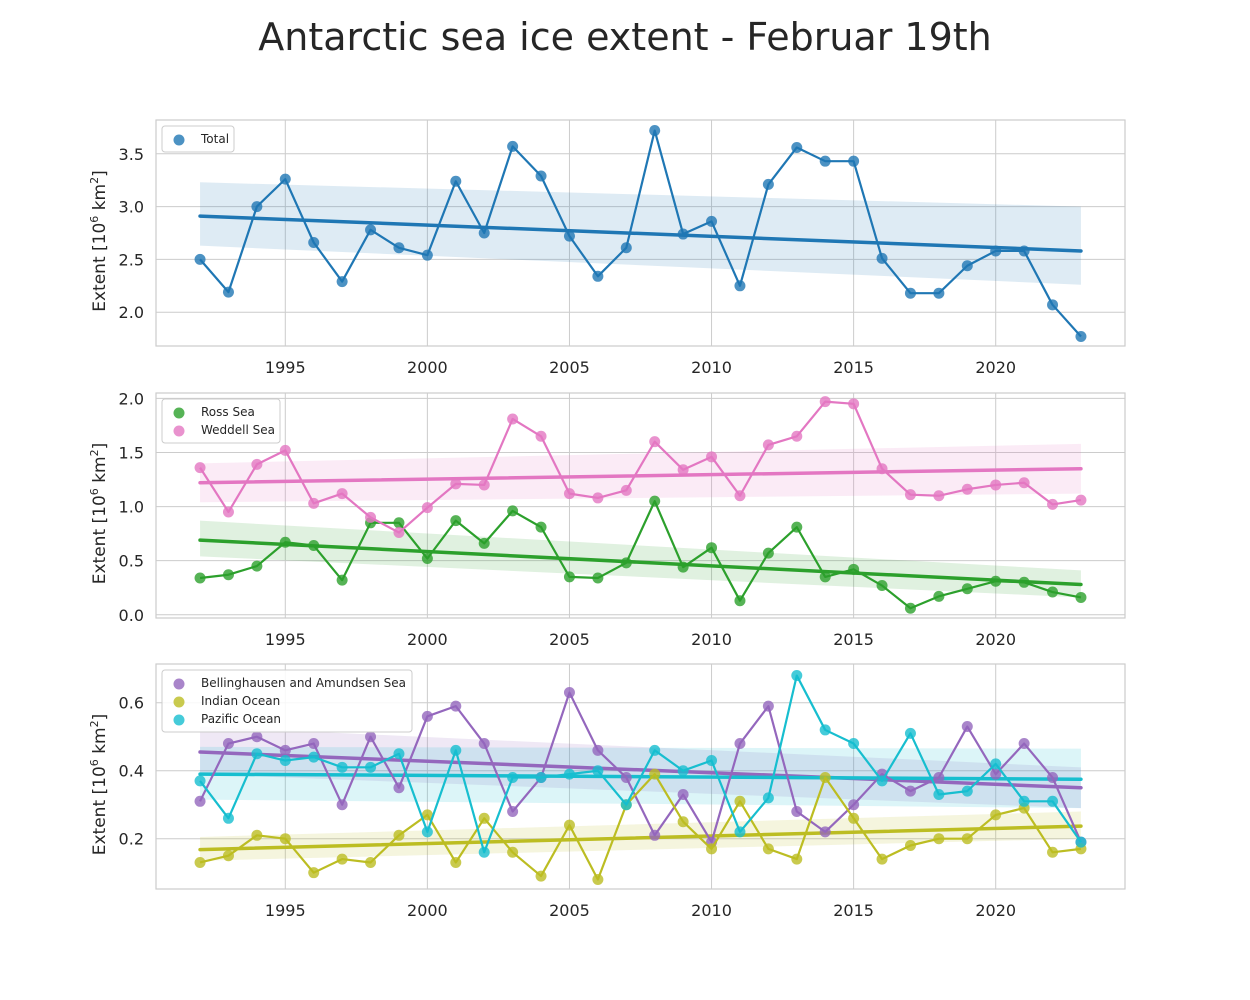 The image size is (1250, 1000). Describe the element at coordinates (131, 259) in the screenshot. I see `y-tick-label: 2.5` at that location.